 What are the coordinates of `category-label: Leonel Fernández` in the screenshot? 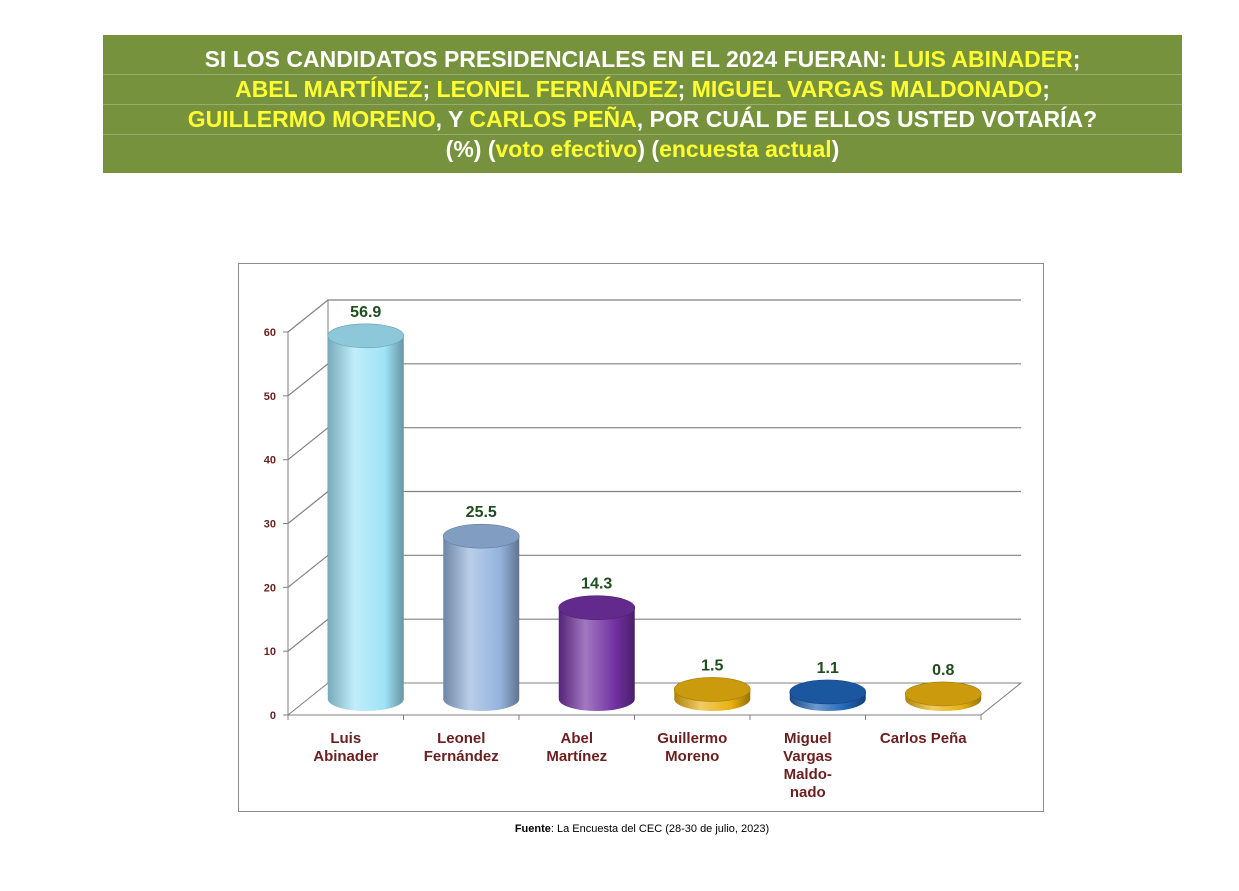 It's located at (461, 747).